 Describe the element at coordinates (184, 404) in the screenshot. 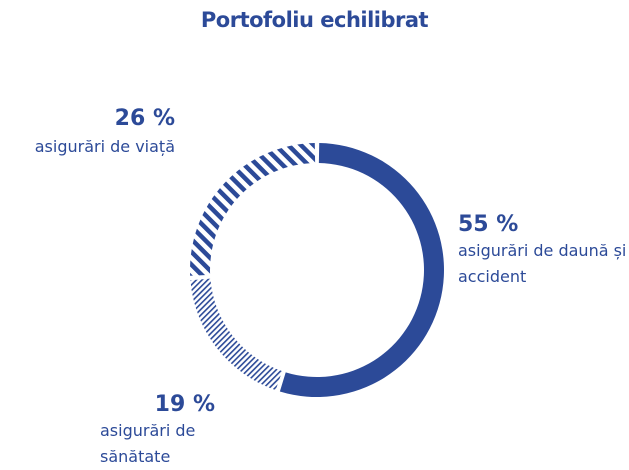

I see `value-label: 19 %` at that location.